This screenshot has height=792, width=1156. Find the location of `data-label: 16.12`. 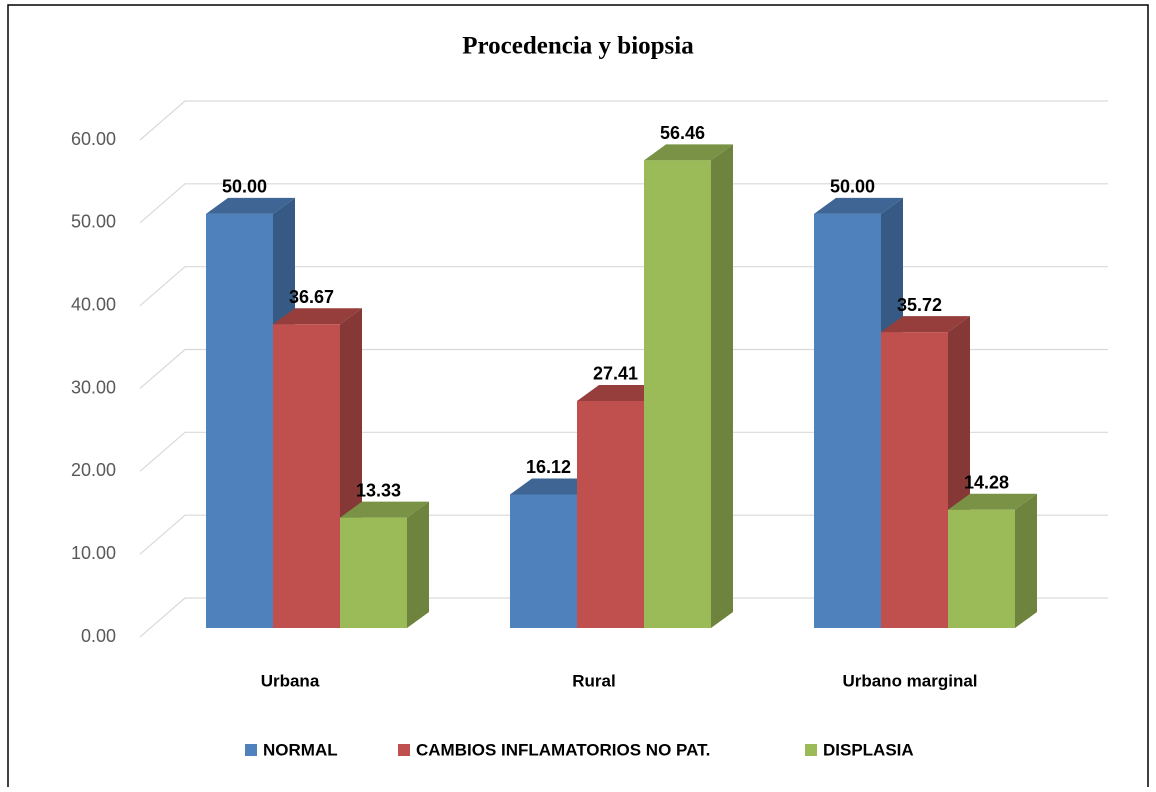

data-label: 16.12 is located at coordinates (548, 467).